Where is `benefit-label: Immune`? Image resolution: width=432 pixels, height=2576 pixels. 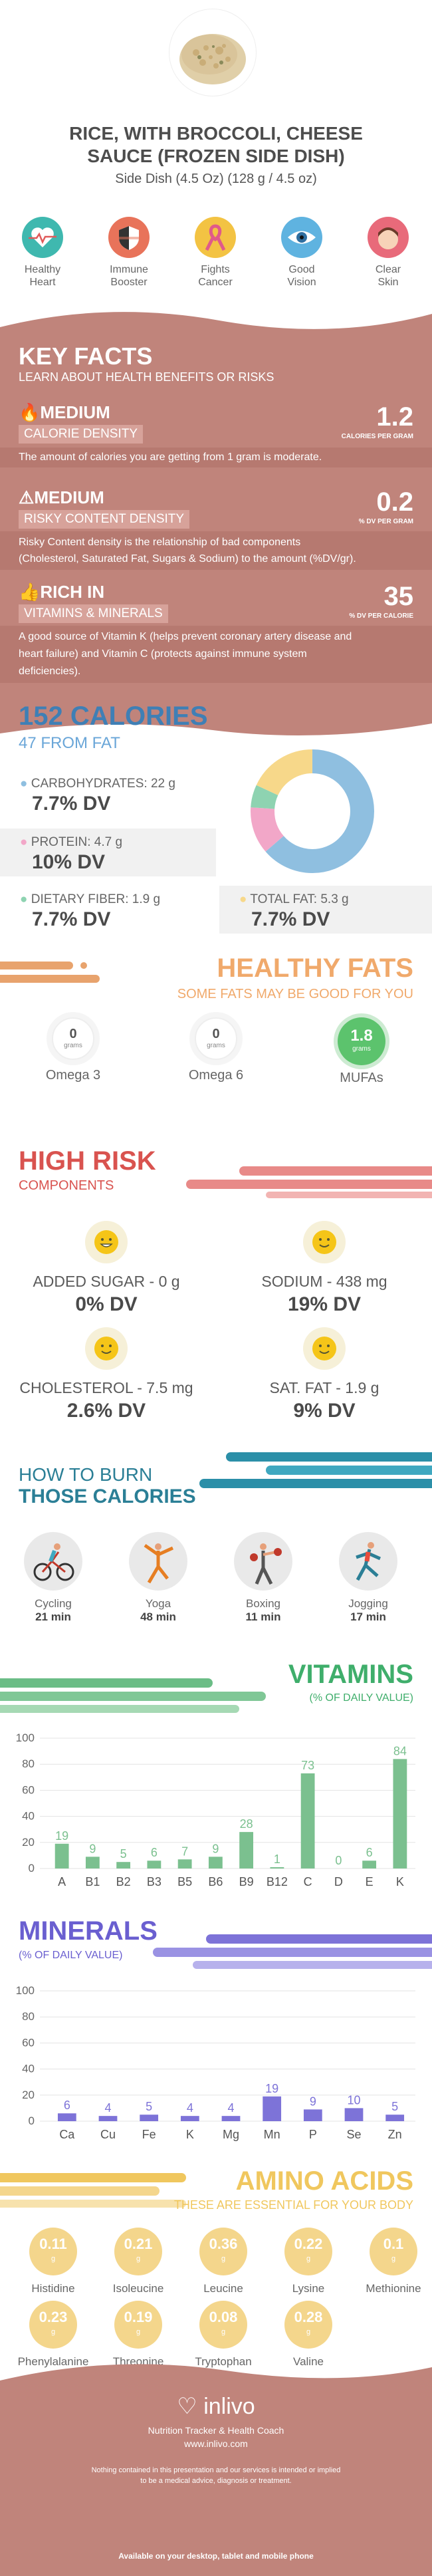 benefit-label: Immune is located at coordinates (129, 269).